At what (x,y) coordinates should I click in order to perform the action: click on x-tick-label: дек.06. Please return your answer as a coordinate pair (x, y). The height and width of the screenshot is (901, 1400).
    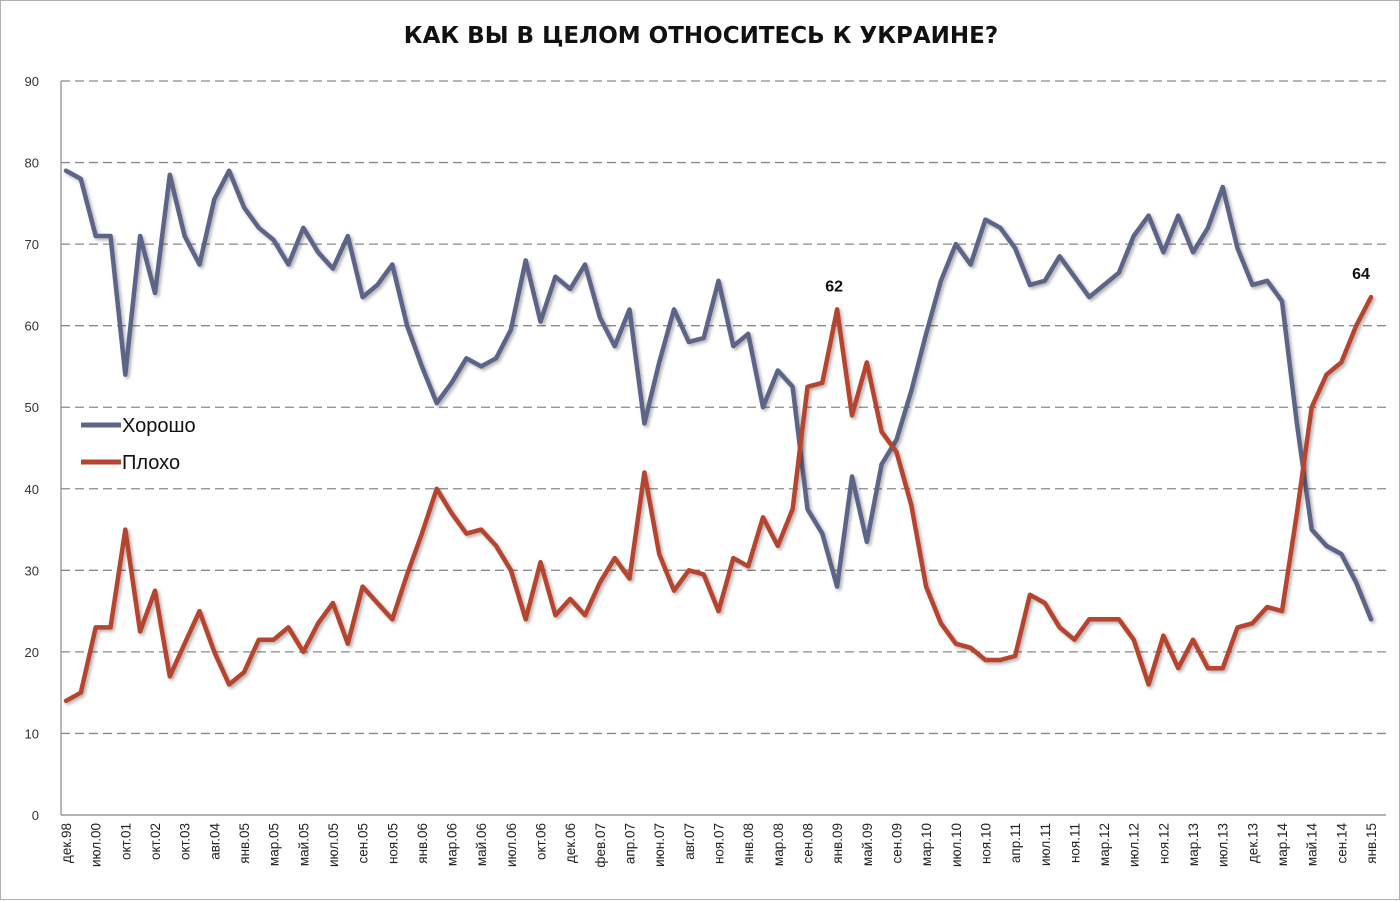
    Looking at the image, I should click on (570, 843).